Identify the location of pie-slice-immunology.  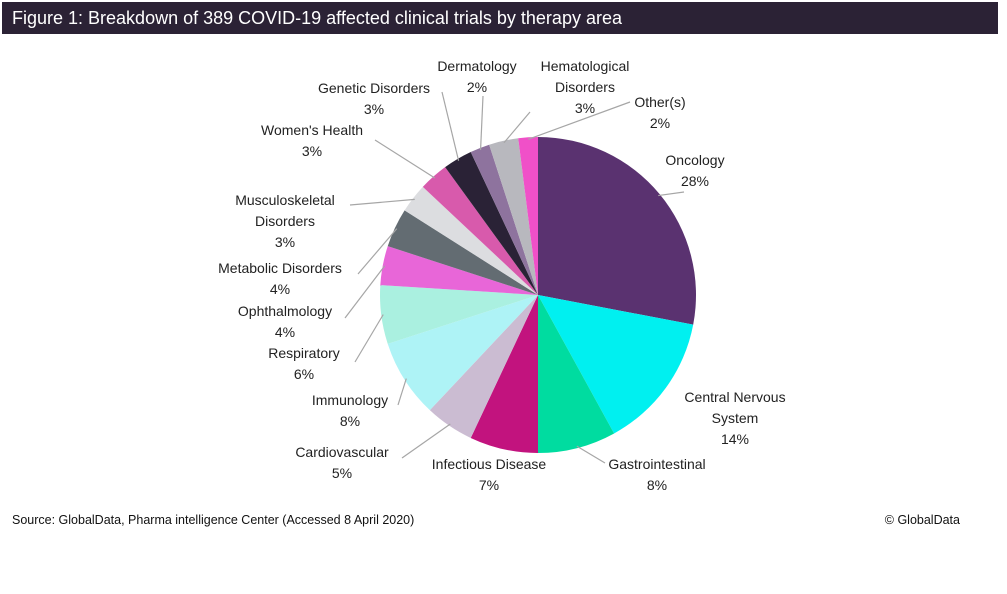
(462, 353).